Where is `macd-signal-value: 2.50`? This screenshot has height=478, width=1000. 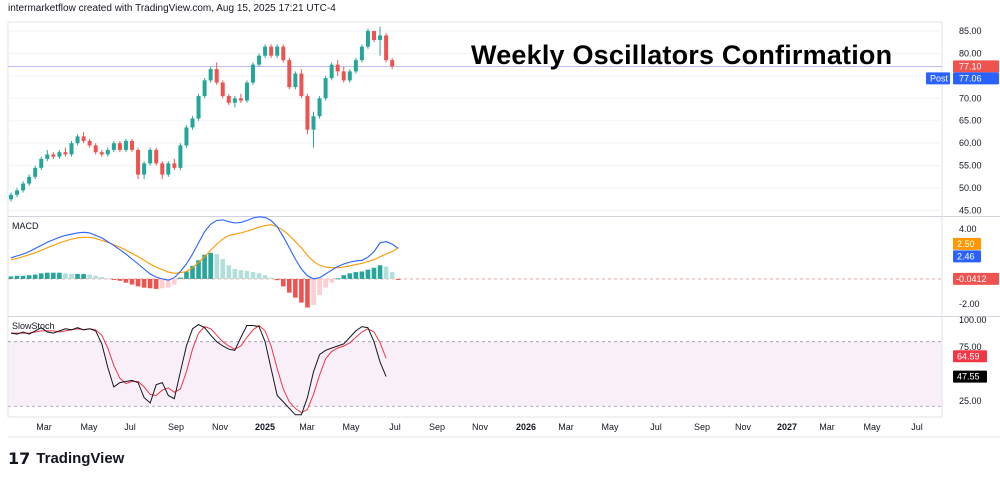 macd-signal-value: 2.50 is located at coordinates (966, 244).